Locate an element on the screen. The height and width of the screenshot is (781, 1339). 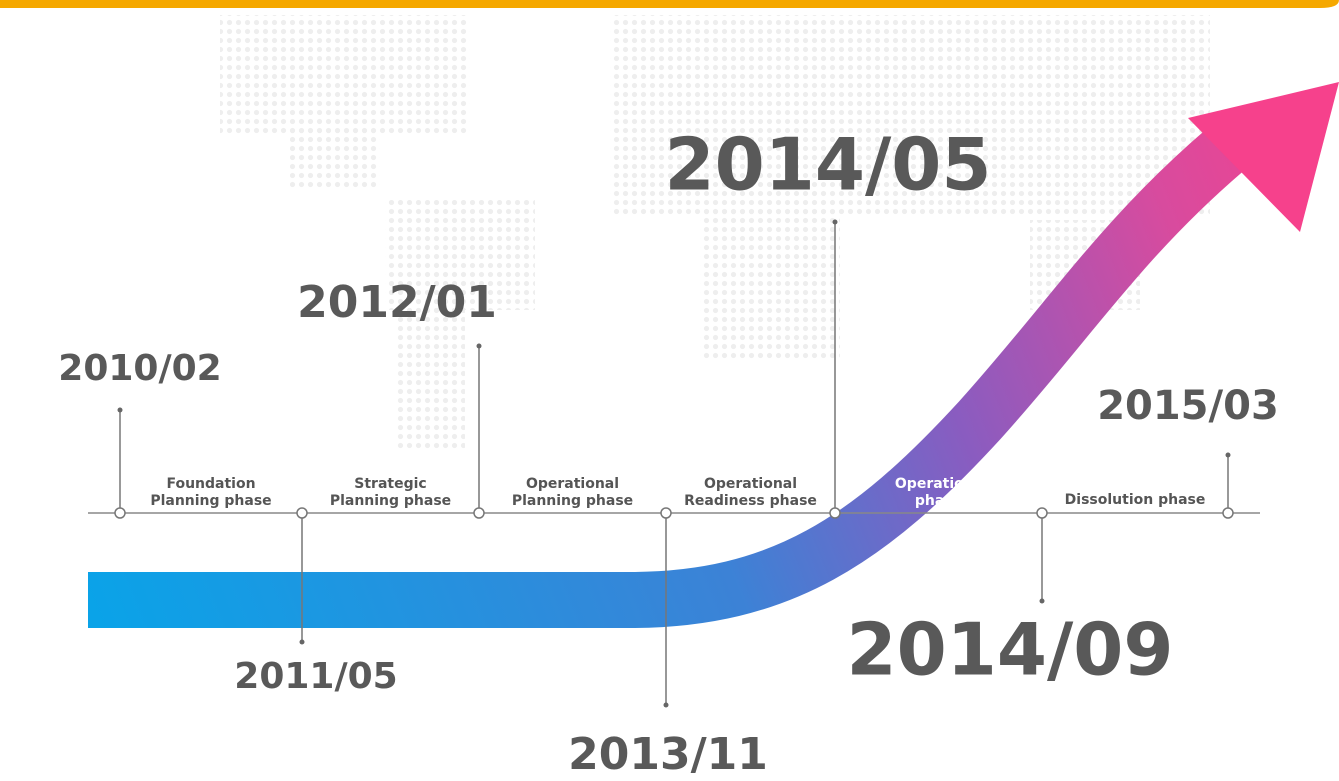
top-bar is located at coordinates (669, 4).